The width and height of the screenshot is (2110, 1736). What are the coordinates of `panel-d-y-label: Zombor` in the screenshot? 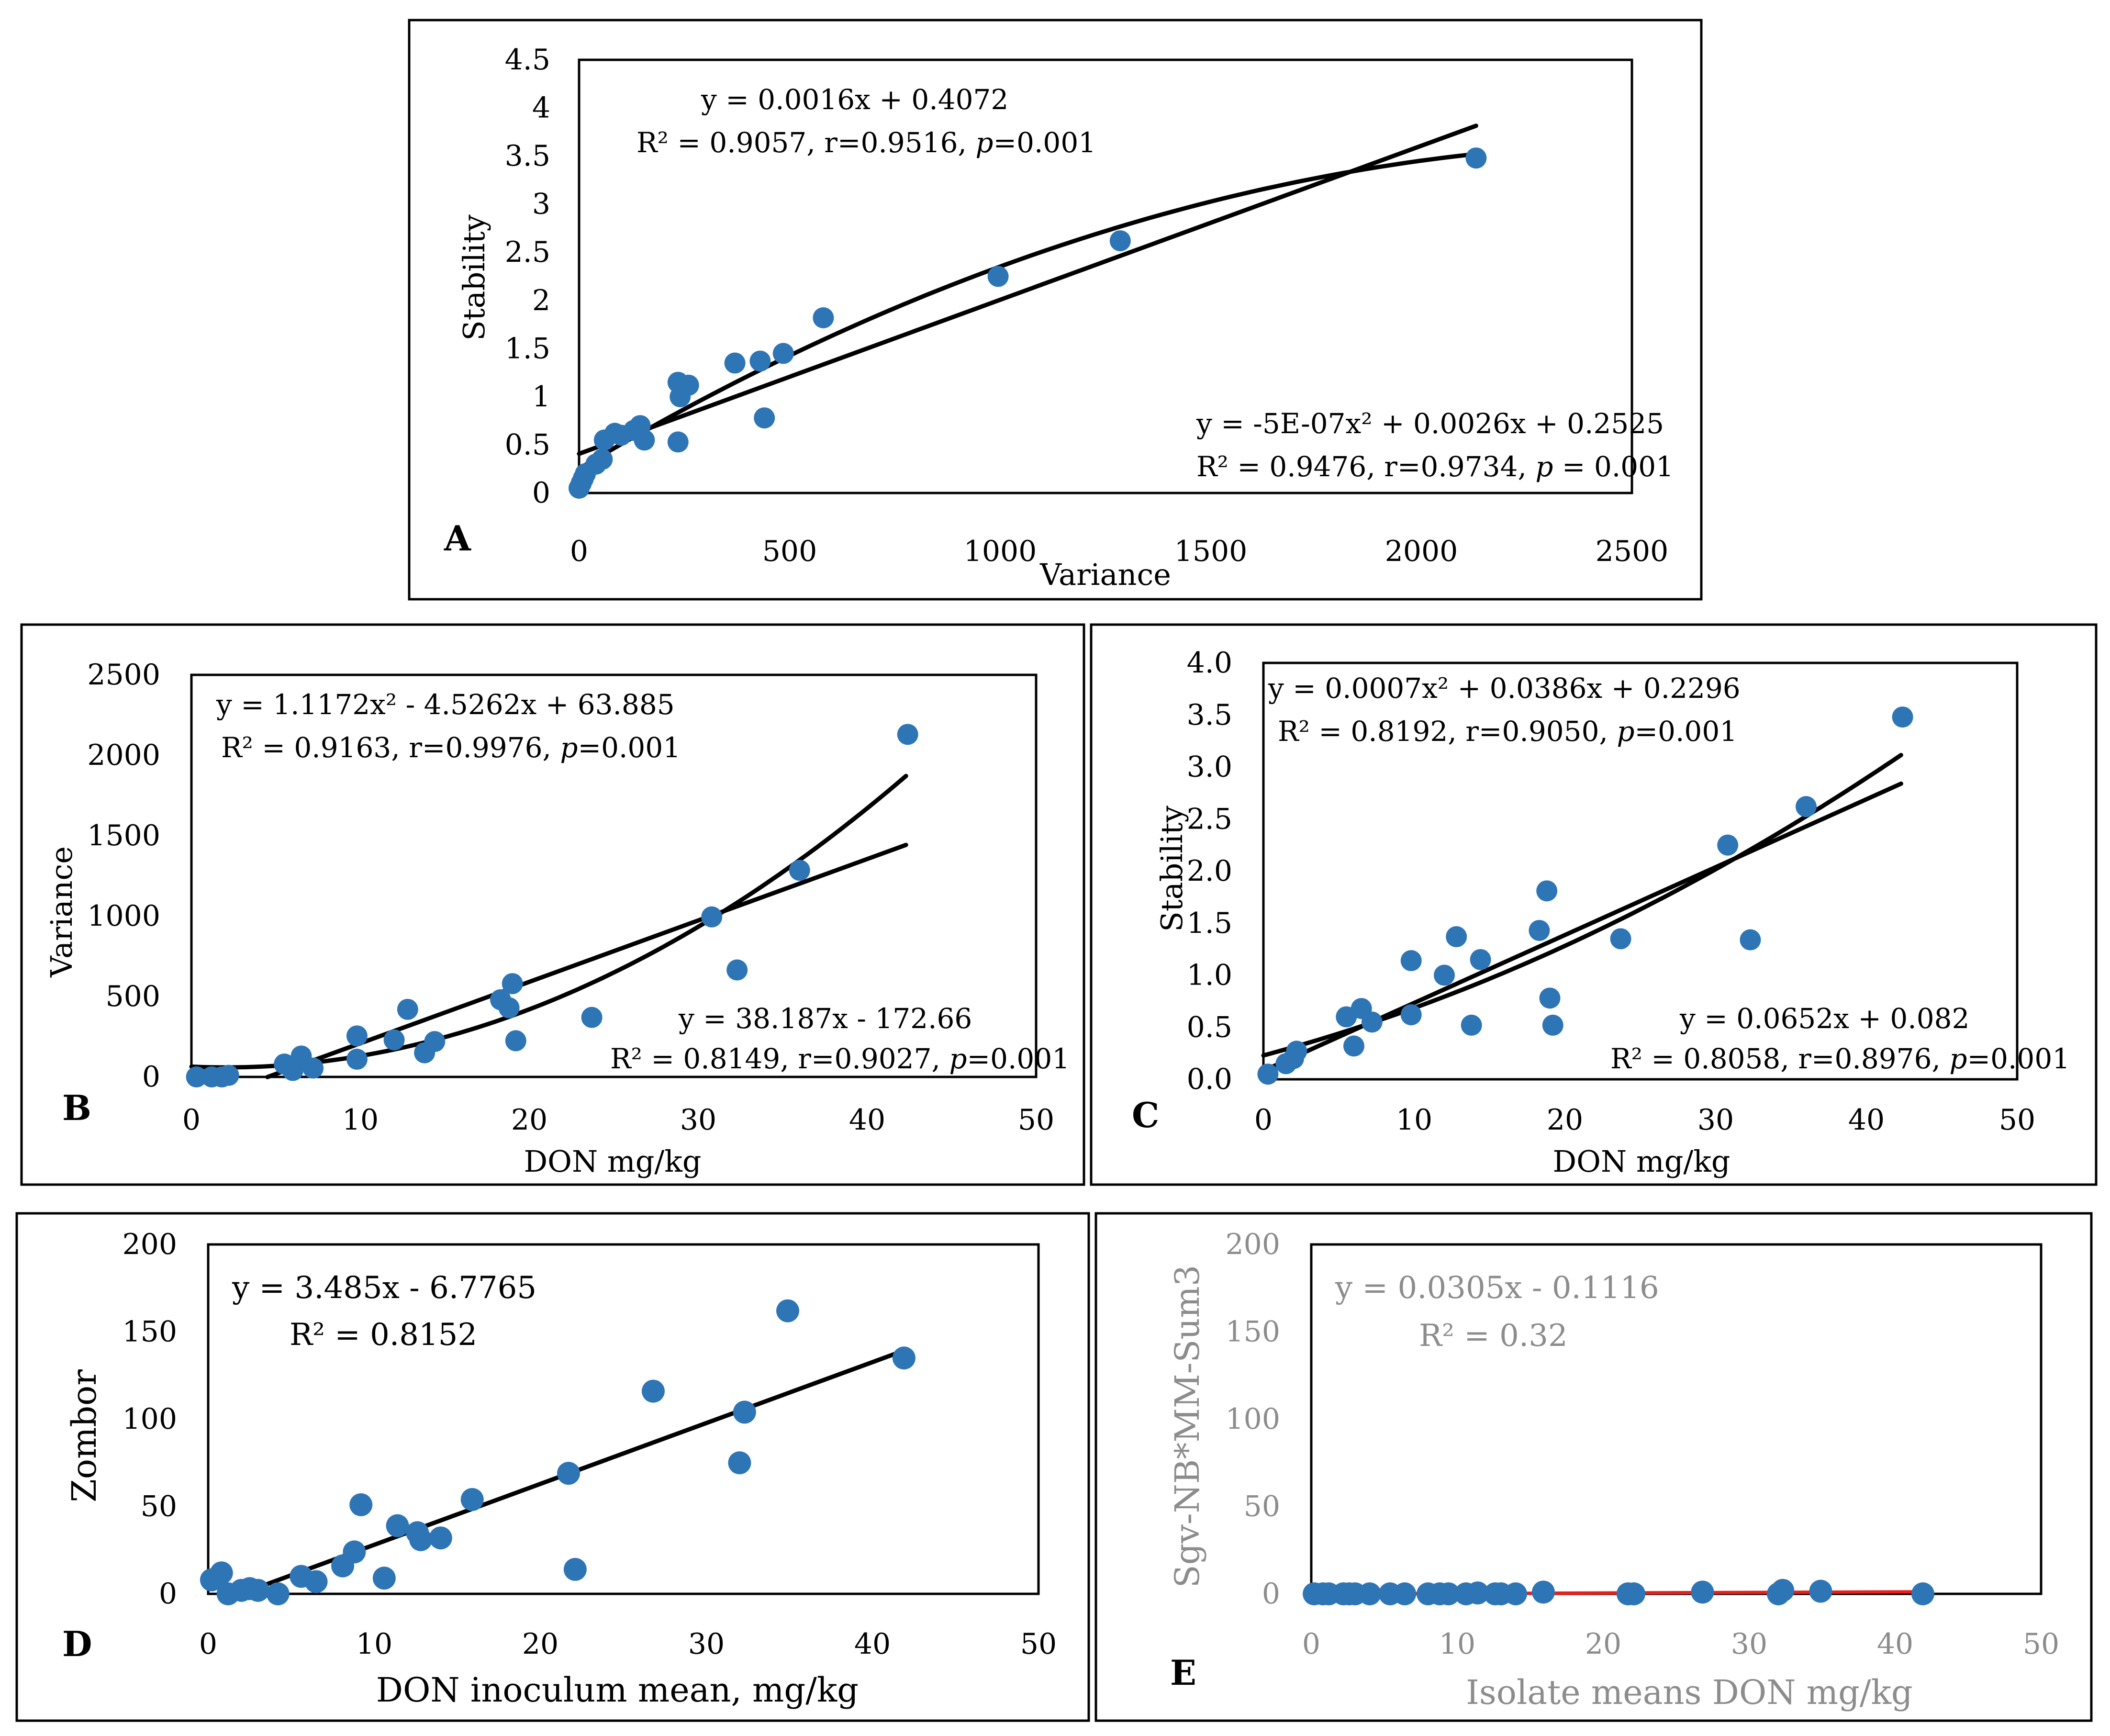 It's located at (84, 1436).